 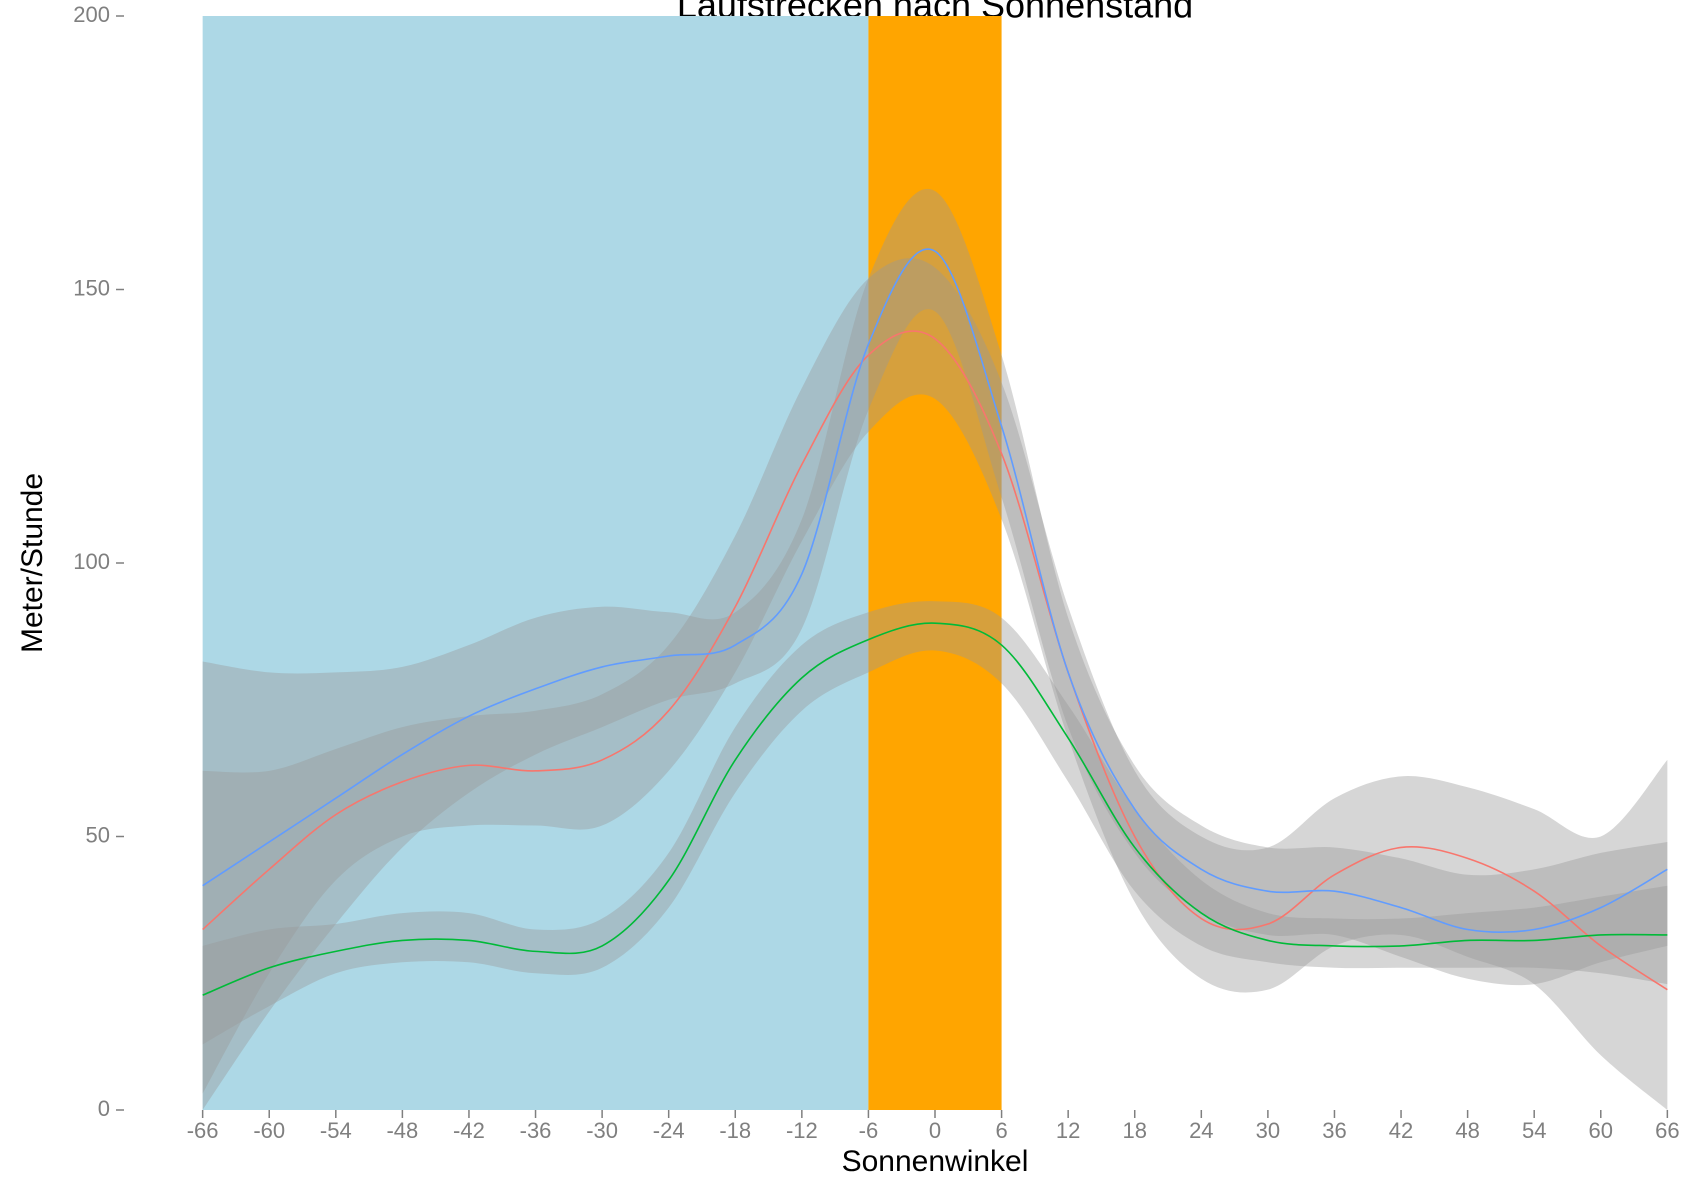 What do you see at coordinates (91, 561) in the screenshot?
I see `y-tick-label: 100` at bounding box center [91, 561].